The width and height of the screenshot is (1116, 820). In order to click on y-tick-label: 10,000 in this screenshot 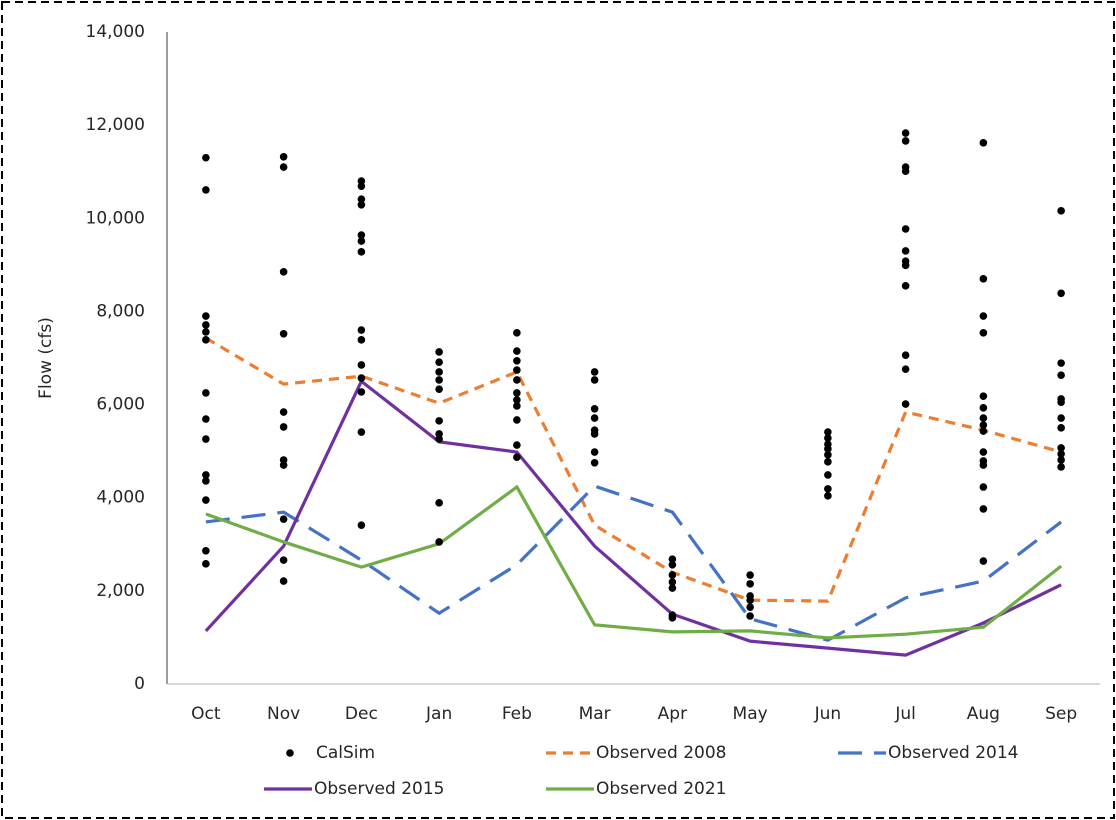, I will do `click(115, 218)`.